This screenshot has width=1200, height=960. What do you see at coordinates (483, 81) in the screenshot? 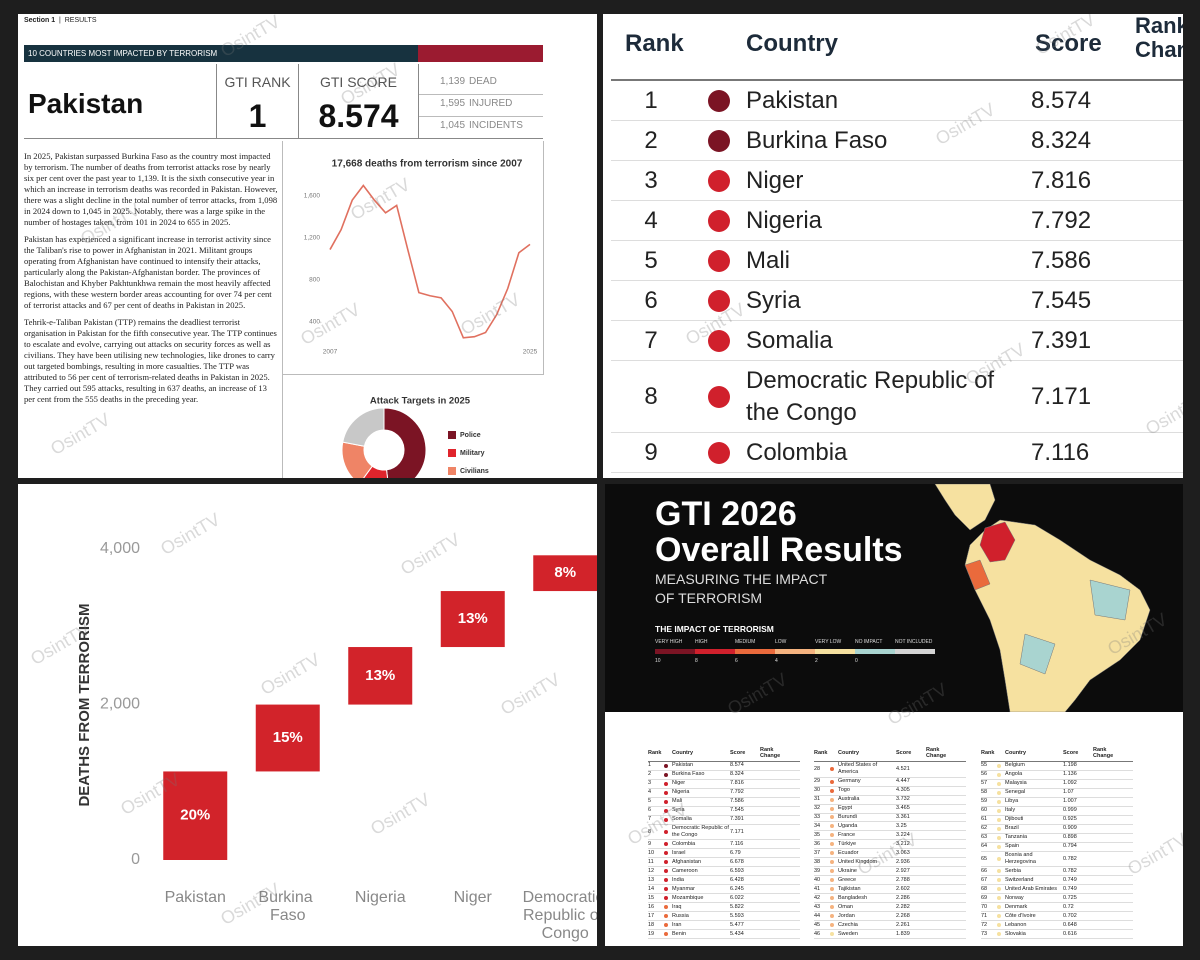
I see `stat-label: DEAD` at bounding box center [483, 81].